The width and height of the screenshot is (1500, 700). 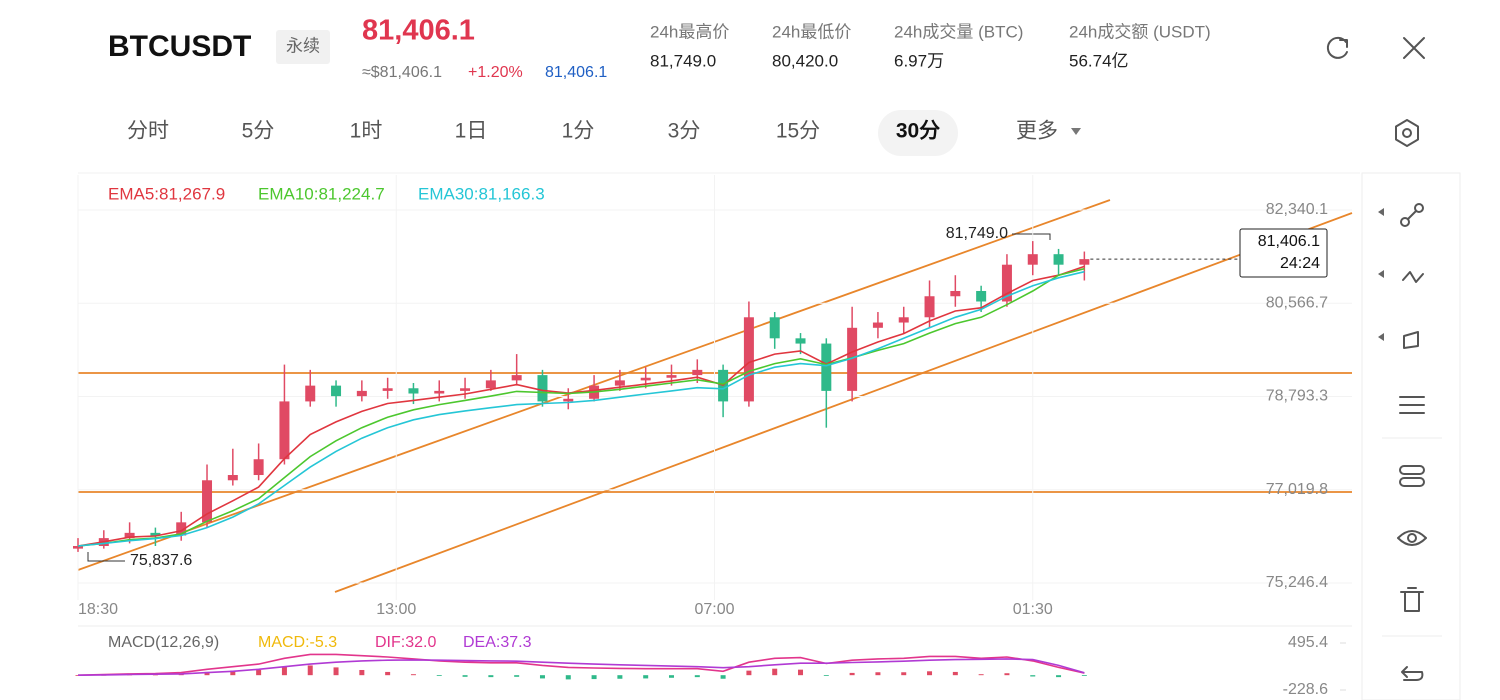 What do you see at coordinates (471, 131) in the screenshot?
I see `tab: 1日` at bounding box center [471, 131].